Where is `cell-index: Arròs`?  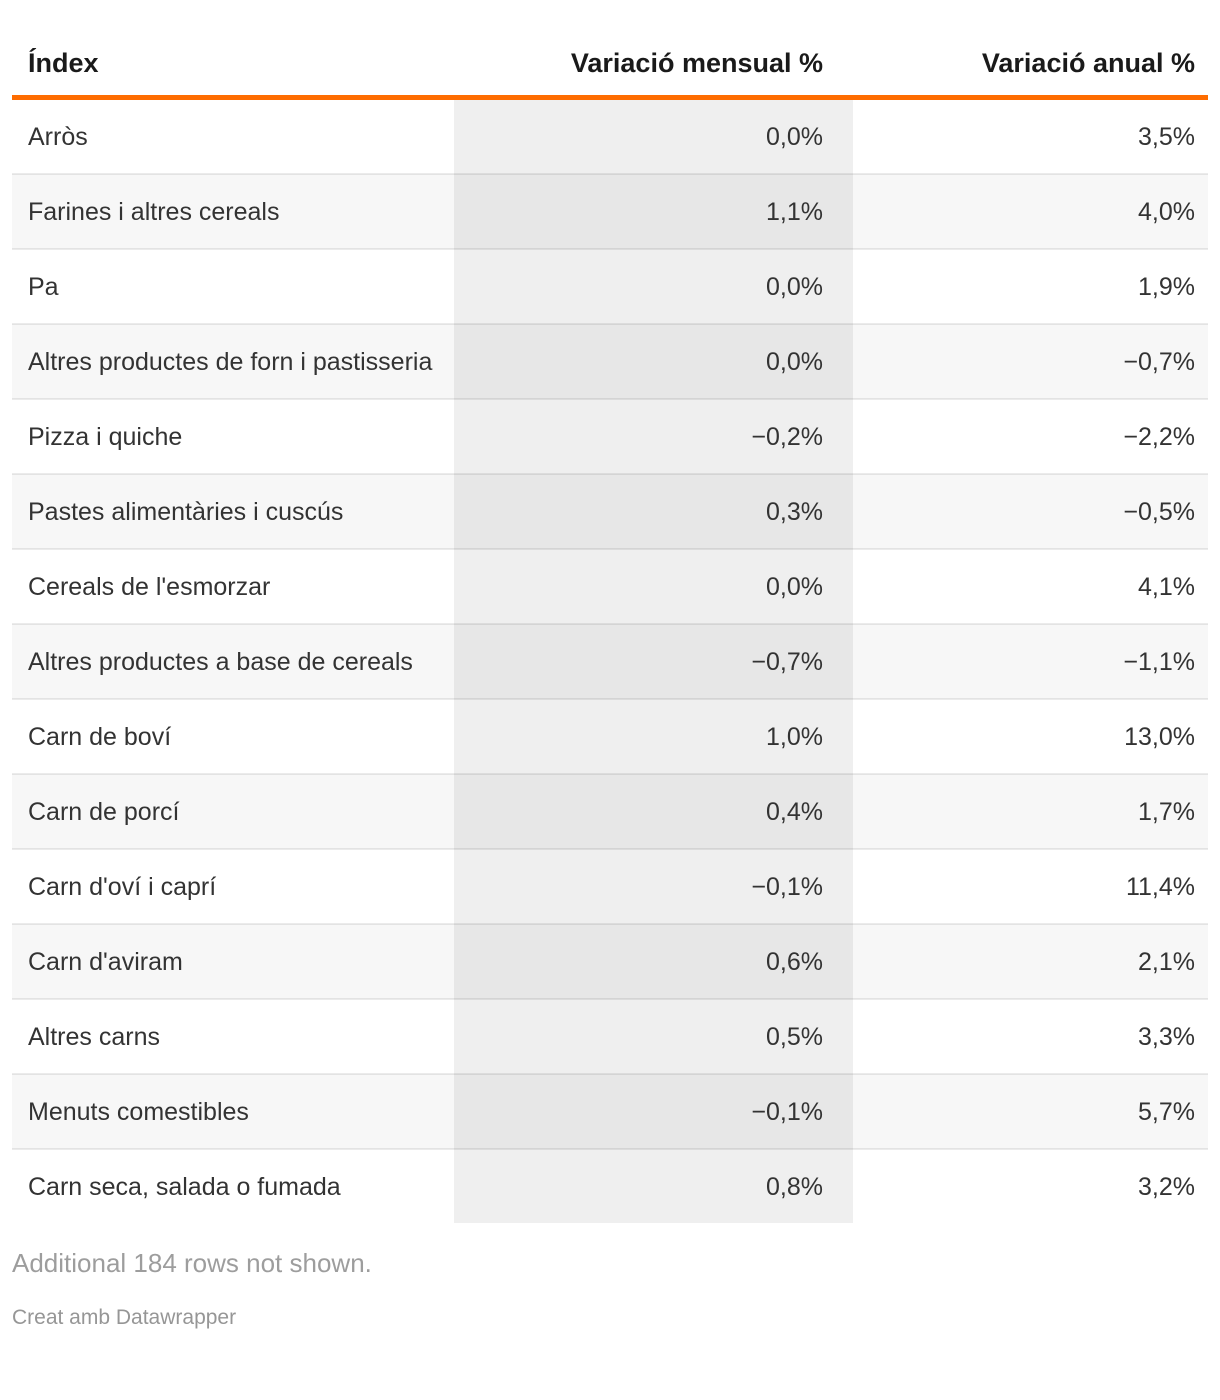
cell-index: Arròs is located at coordinates (58, 137).